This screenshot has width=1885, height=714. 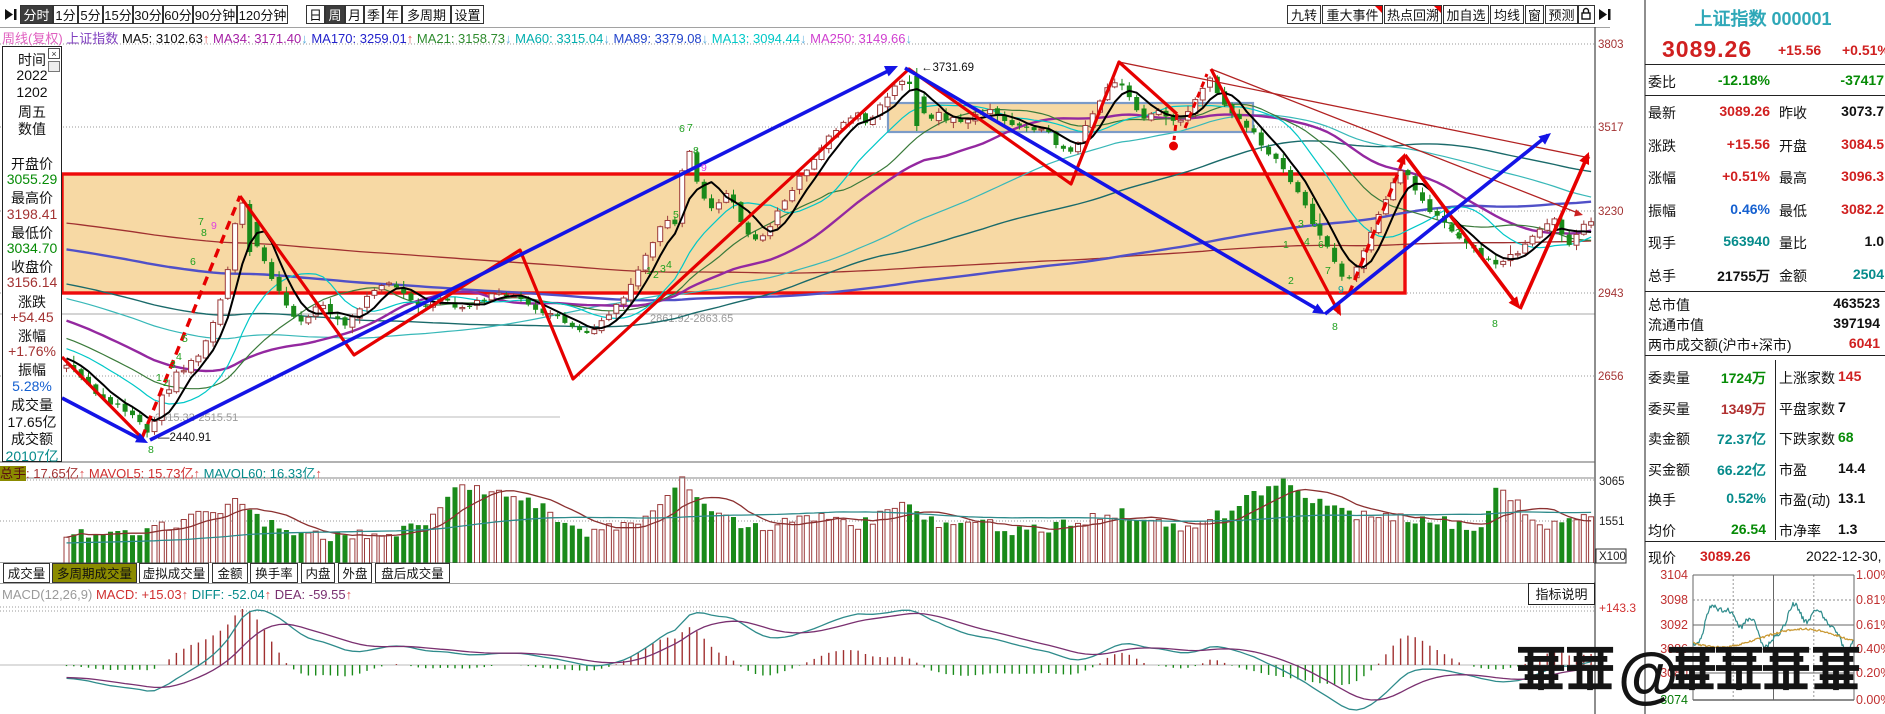 What do you see at coordinates (1674, 625) in the screenshot?
I see `svg-text: 3092` at bounding box center [1674, 625].